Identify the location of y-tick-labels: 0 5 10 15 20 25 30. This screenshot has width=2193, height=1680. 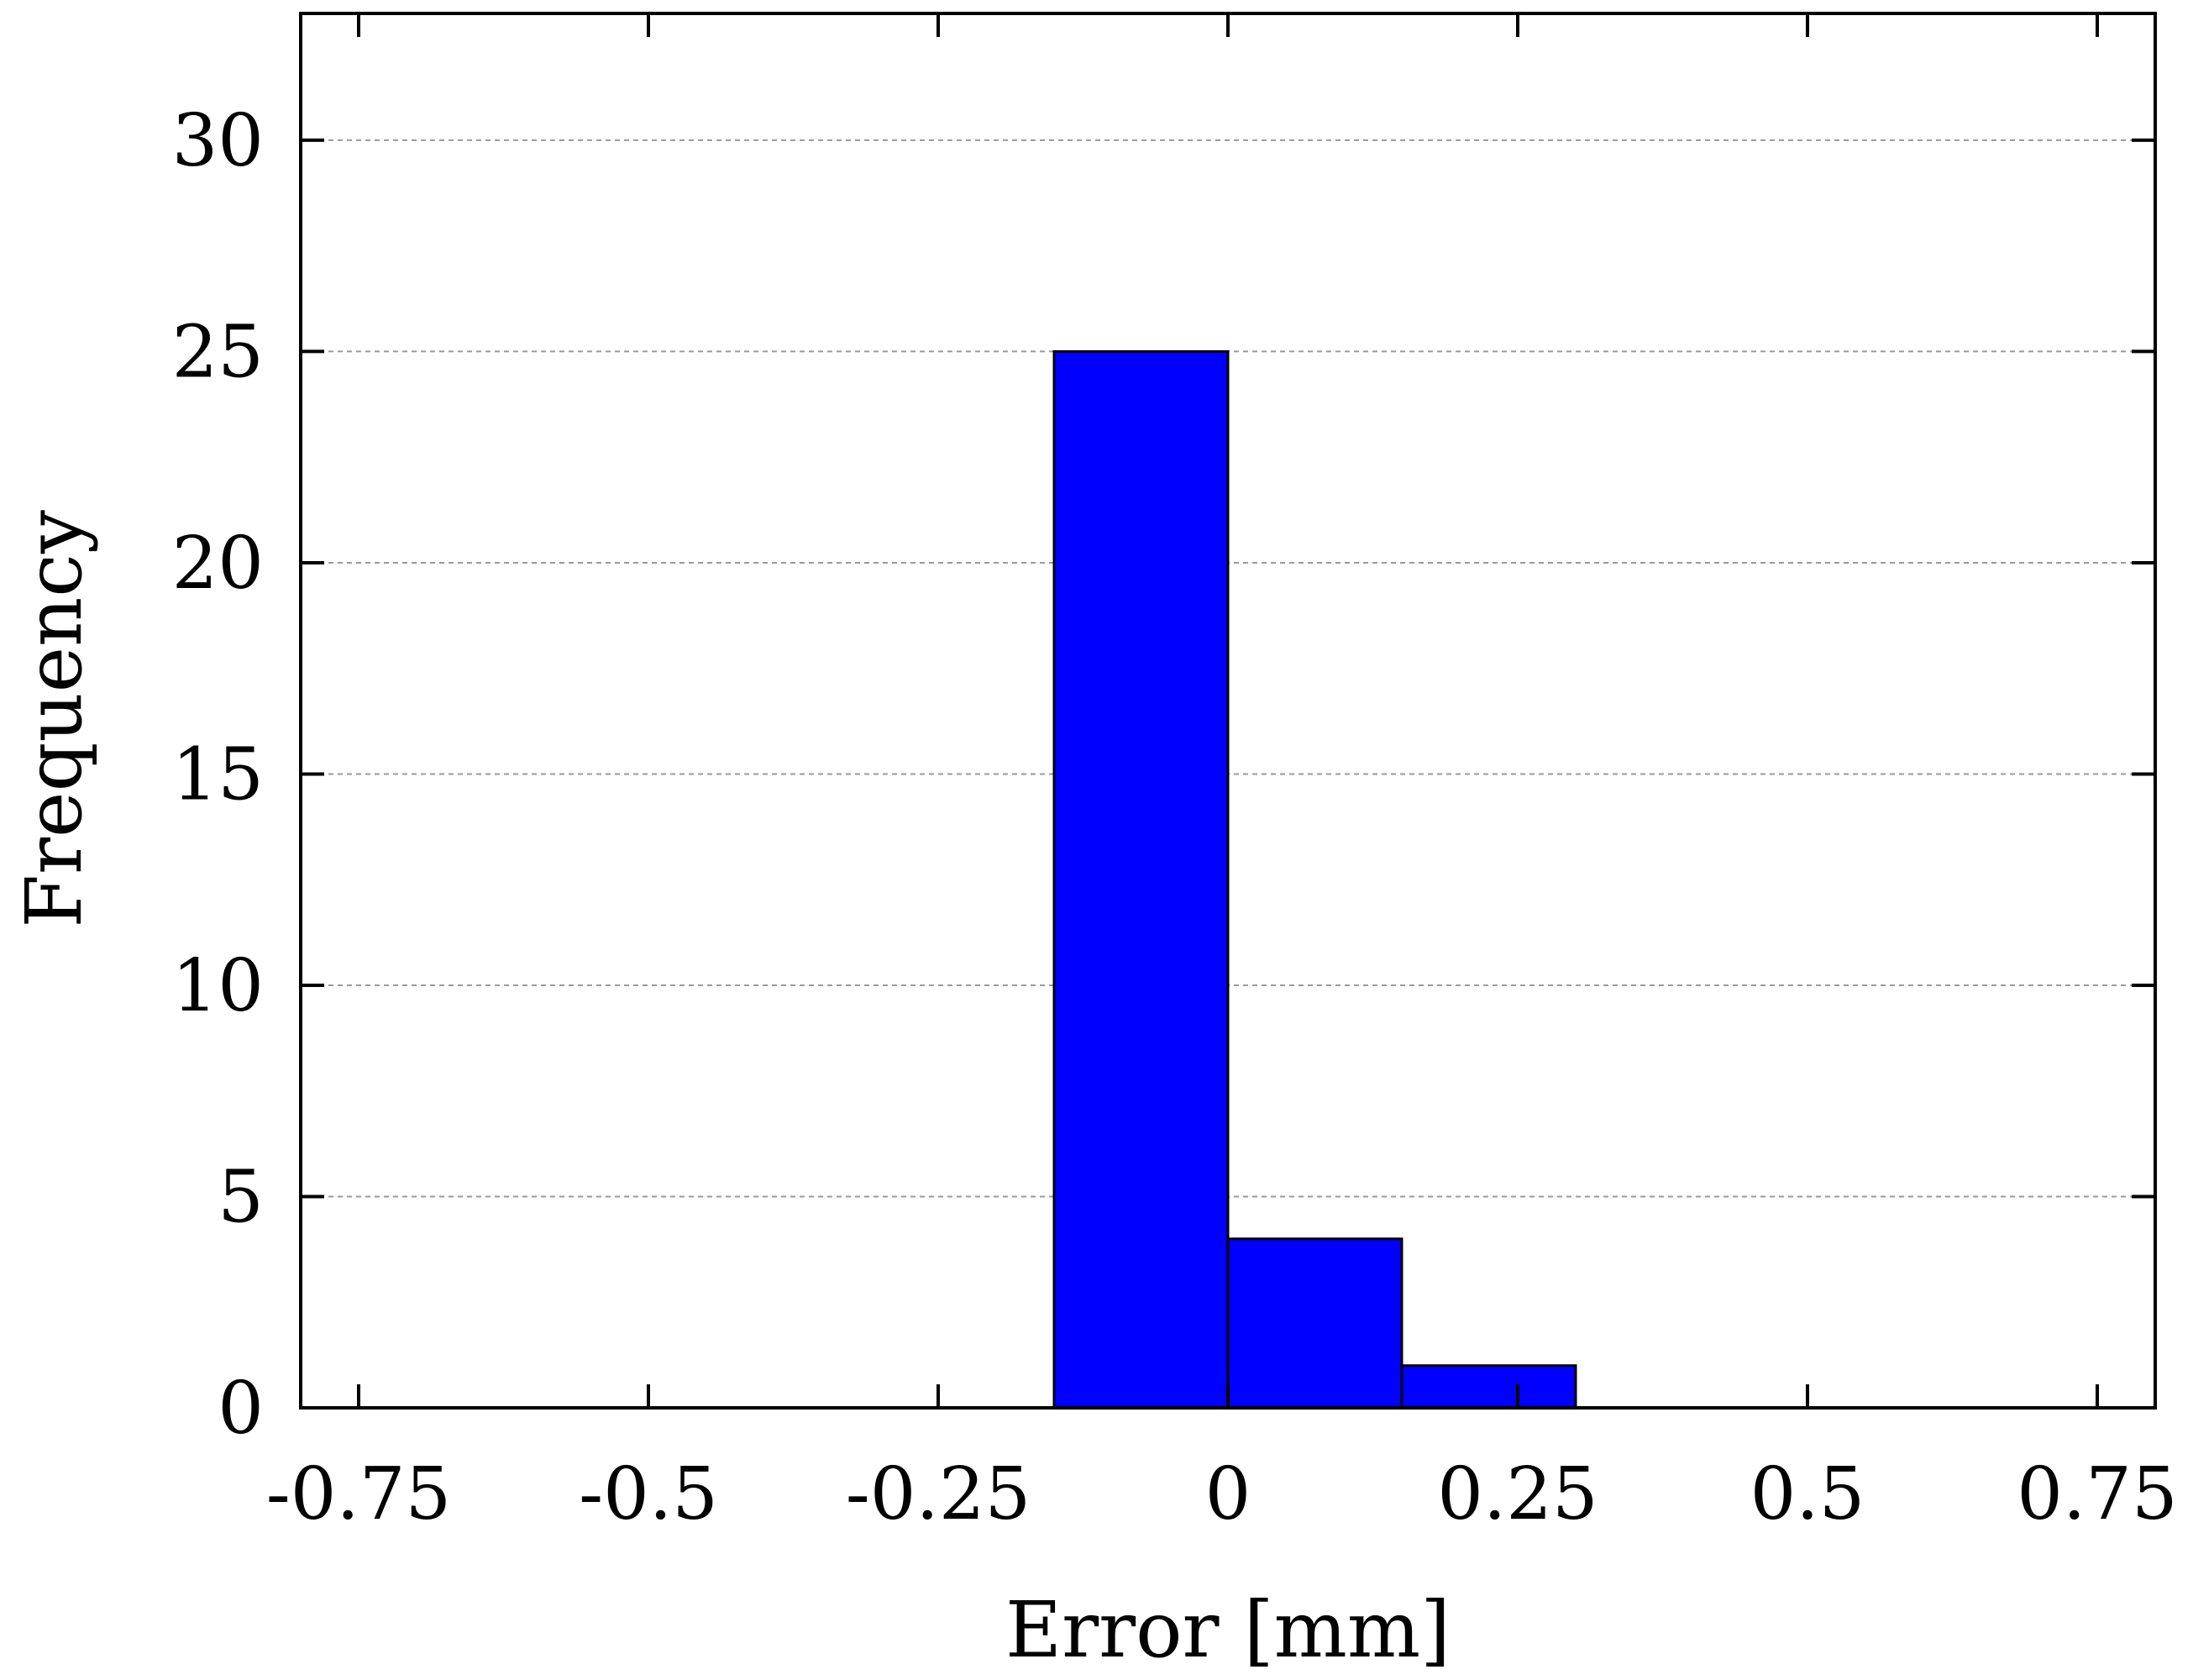
(218, 775).